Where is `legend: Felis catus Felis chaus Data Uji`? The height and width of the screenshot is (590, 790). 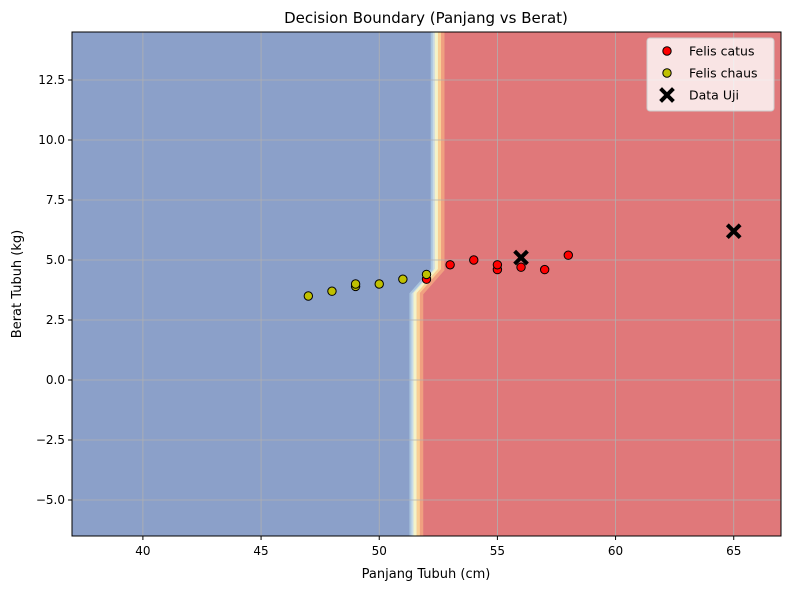 legend: Felis catus Felis chaus Data Uji is located at coordinates (710, 74).